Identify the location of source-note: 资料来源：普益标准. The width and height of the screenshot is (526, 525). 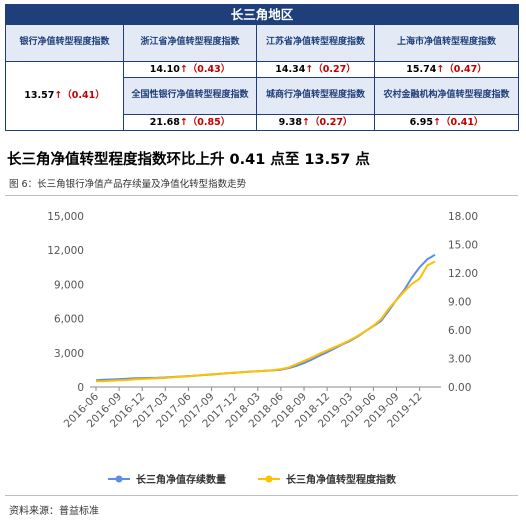
(54, 511).